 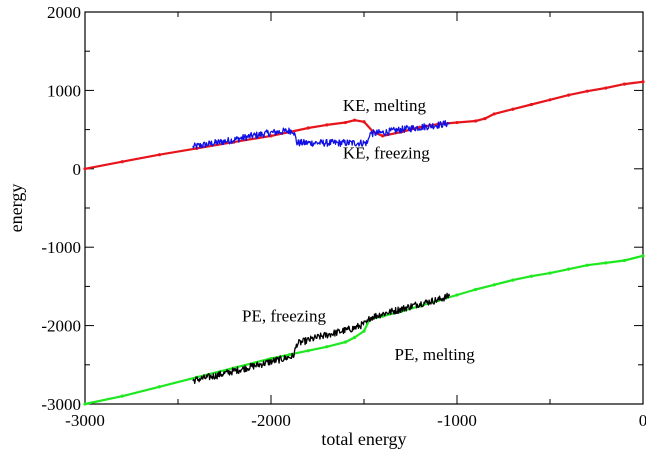 I want to click on y-tick-label: -2000, so click(x=61, y=326).